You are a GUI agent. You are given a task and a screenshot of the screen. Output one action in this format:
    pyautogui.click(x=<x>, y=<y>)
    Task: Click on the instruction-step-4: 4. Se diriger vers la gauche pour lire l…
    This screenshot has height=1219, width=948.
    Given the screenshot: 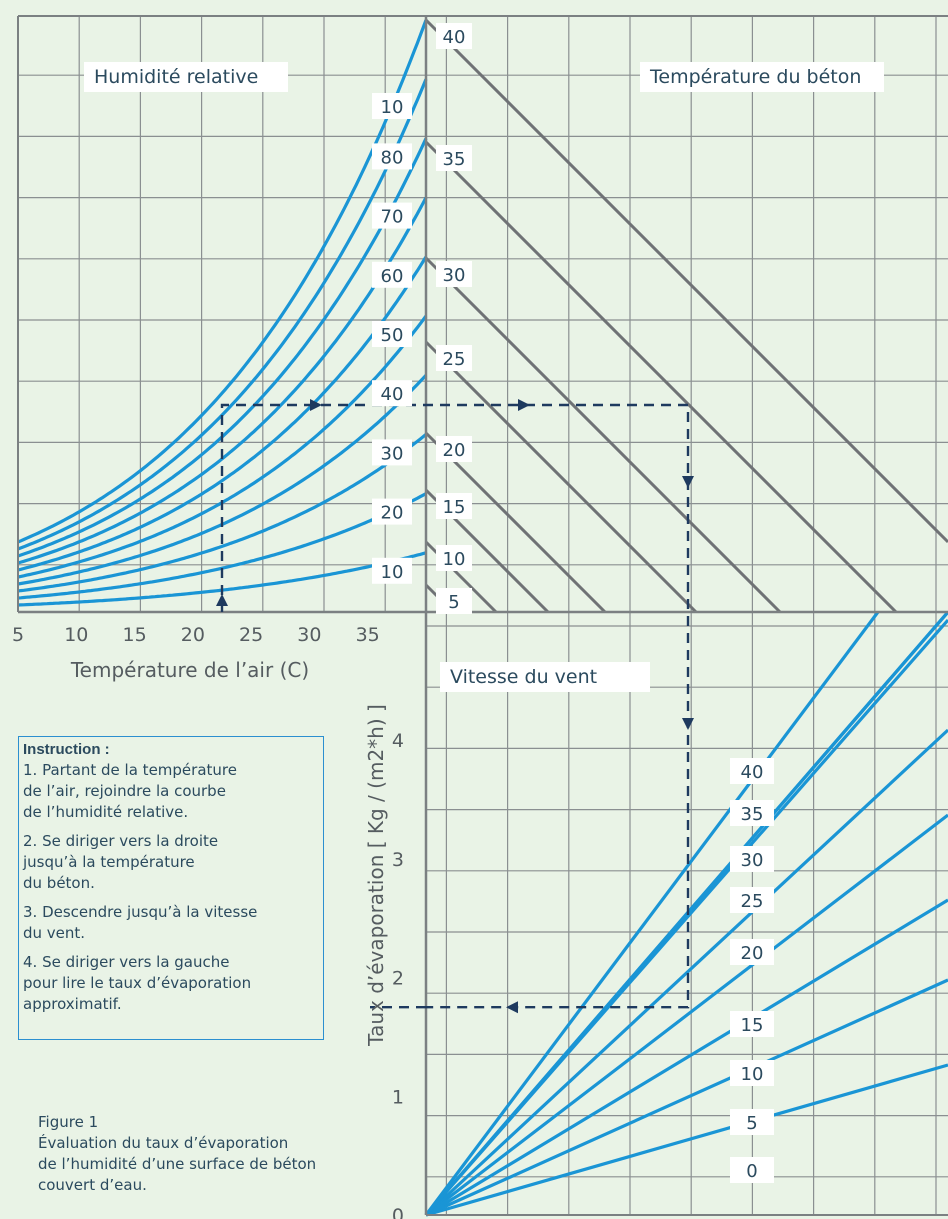 What is the action you would take?
    pyautogui.click(x=137, y=983)
    